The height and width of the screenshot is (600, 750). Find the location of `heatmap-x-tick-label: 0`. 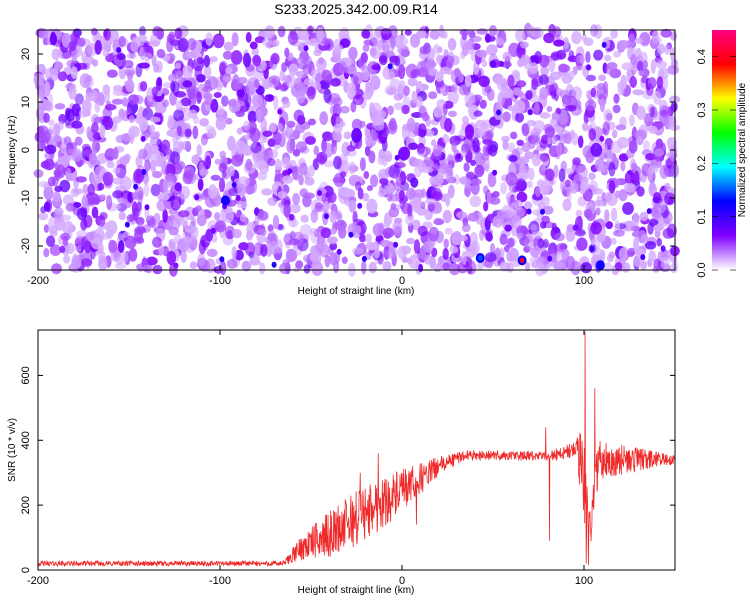

heatmap-x-tick-label: 0 is located at coordinates (402, 281).